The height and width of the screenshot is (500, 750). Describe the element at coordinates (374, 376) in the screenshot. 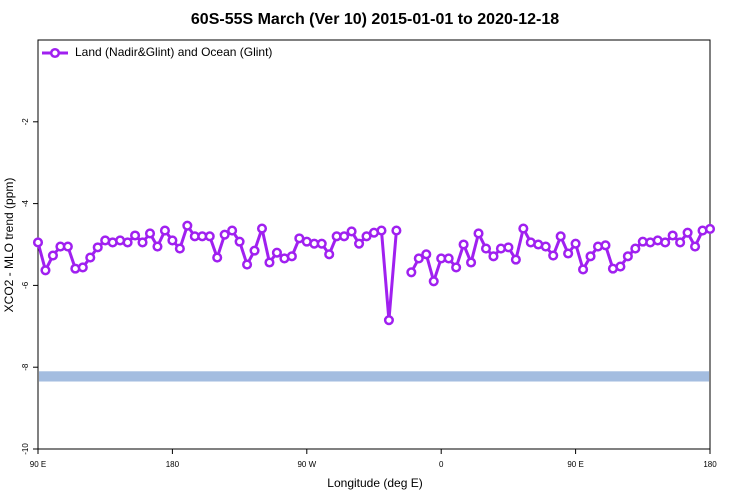

I see `band` at that location.